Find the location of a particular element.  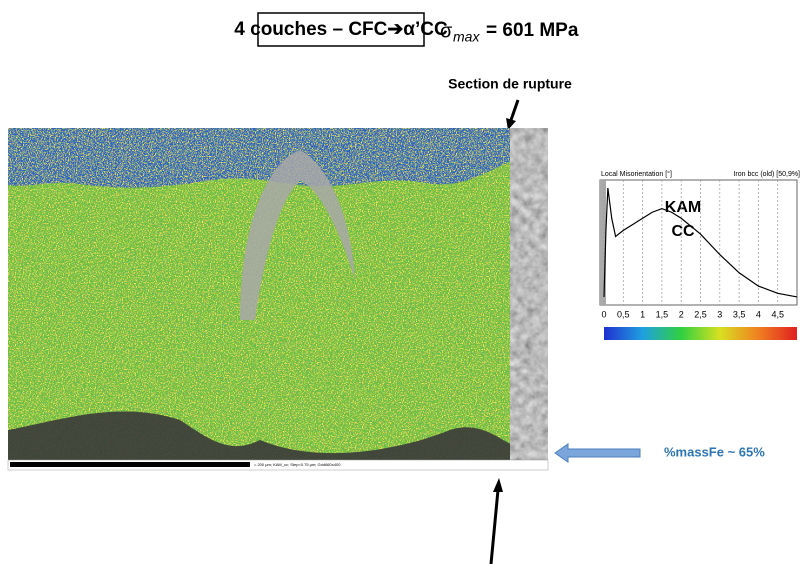

kam-curve is located at coordinates (700, 242).